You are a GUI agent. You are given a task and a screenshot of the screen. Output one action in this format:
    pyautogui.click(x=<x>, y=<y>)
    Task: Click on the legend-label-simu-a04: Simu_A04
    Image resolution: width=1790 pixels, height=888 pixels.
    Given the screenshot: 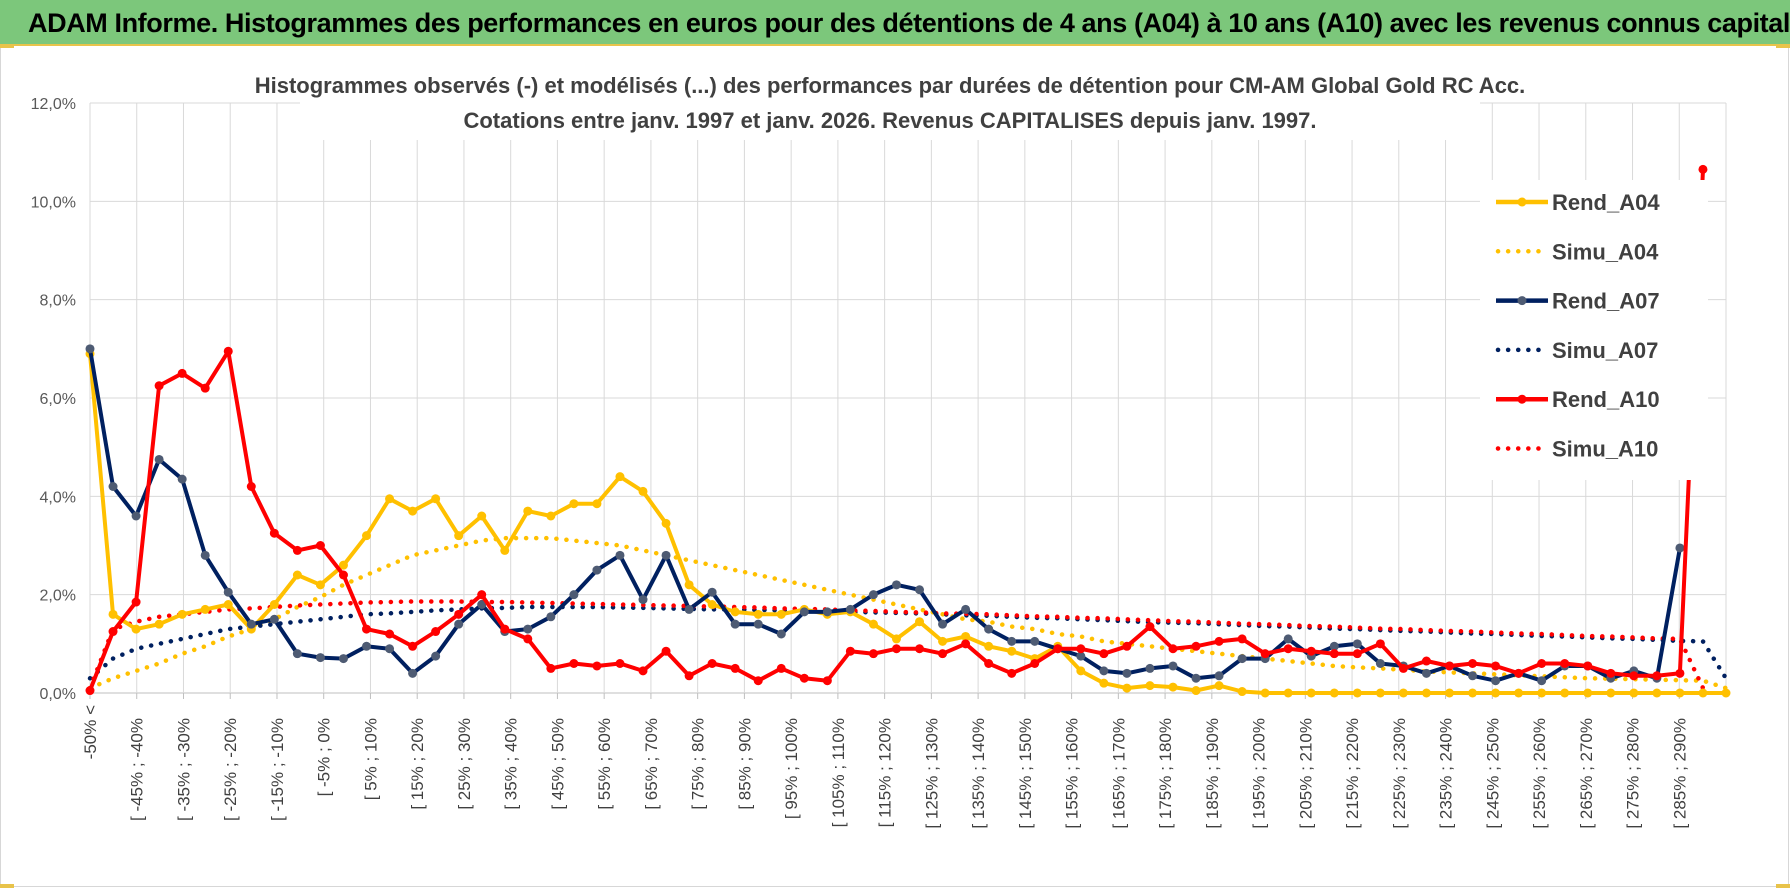 What is the action you would take?
    pyautogui.click(x=1605, y=251)
    